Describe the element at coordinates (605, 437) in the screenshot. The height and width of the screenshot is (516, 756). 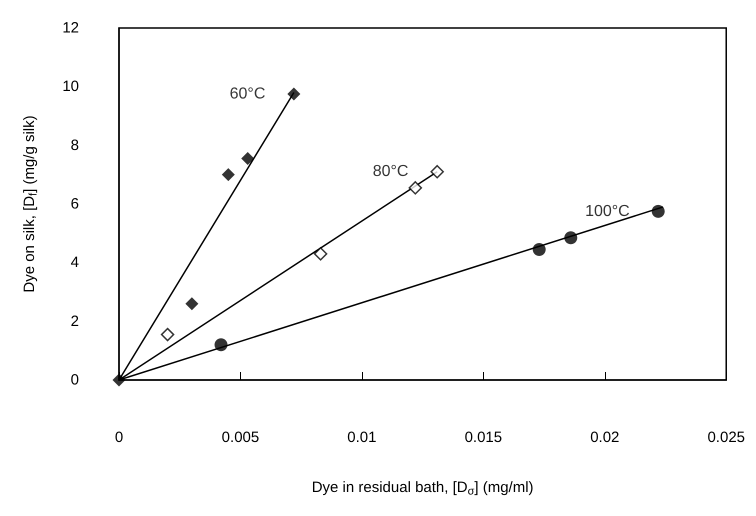
I see `x-tick-label: 0.02` at that location.